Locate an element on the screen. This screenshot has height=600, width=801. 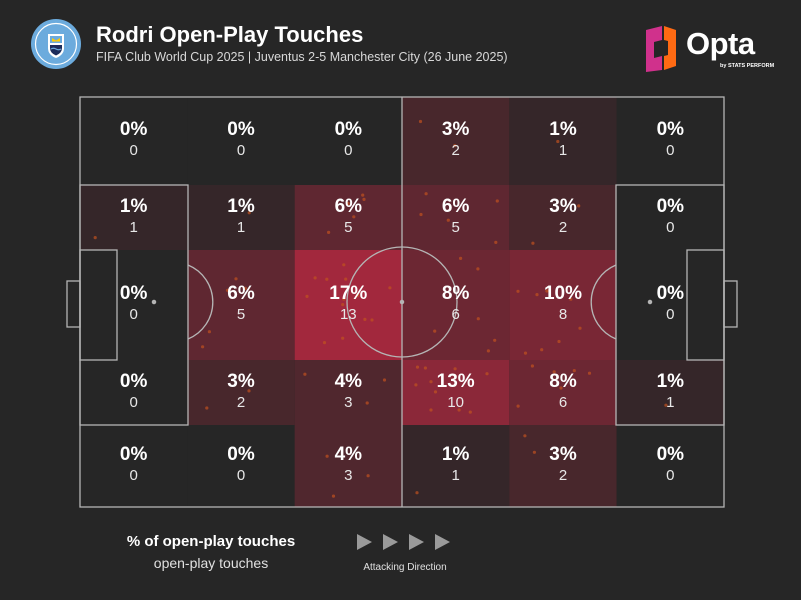
right-penalty-spot is located at coordinates (650, 302).